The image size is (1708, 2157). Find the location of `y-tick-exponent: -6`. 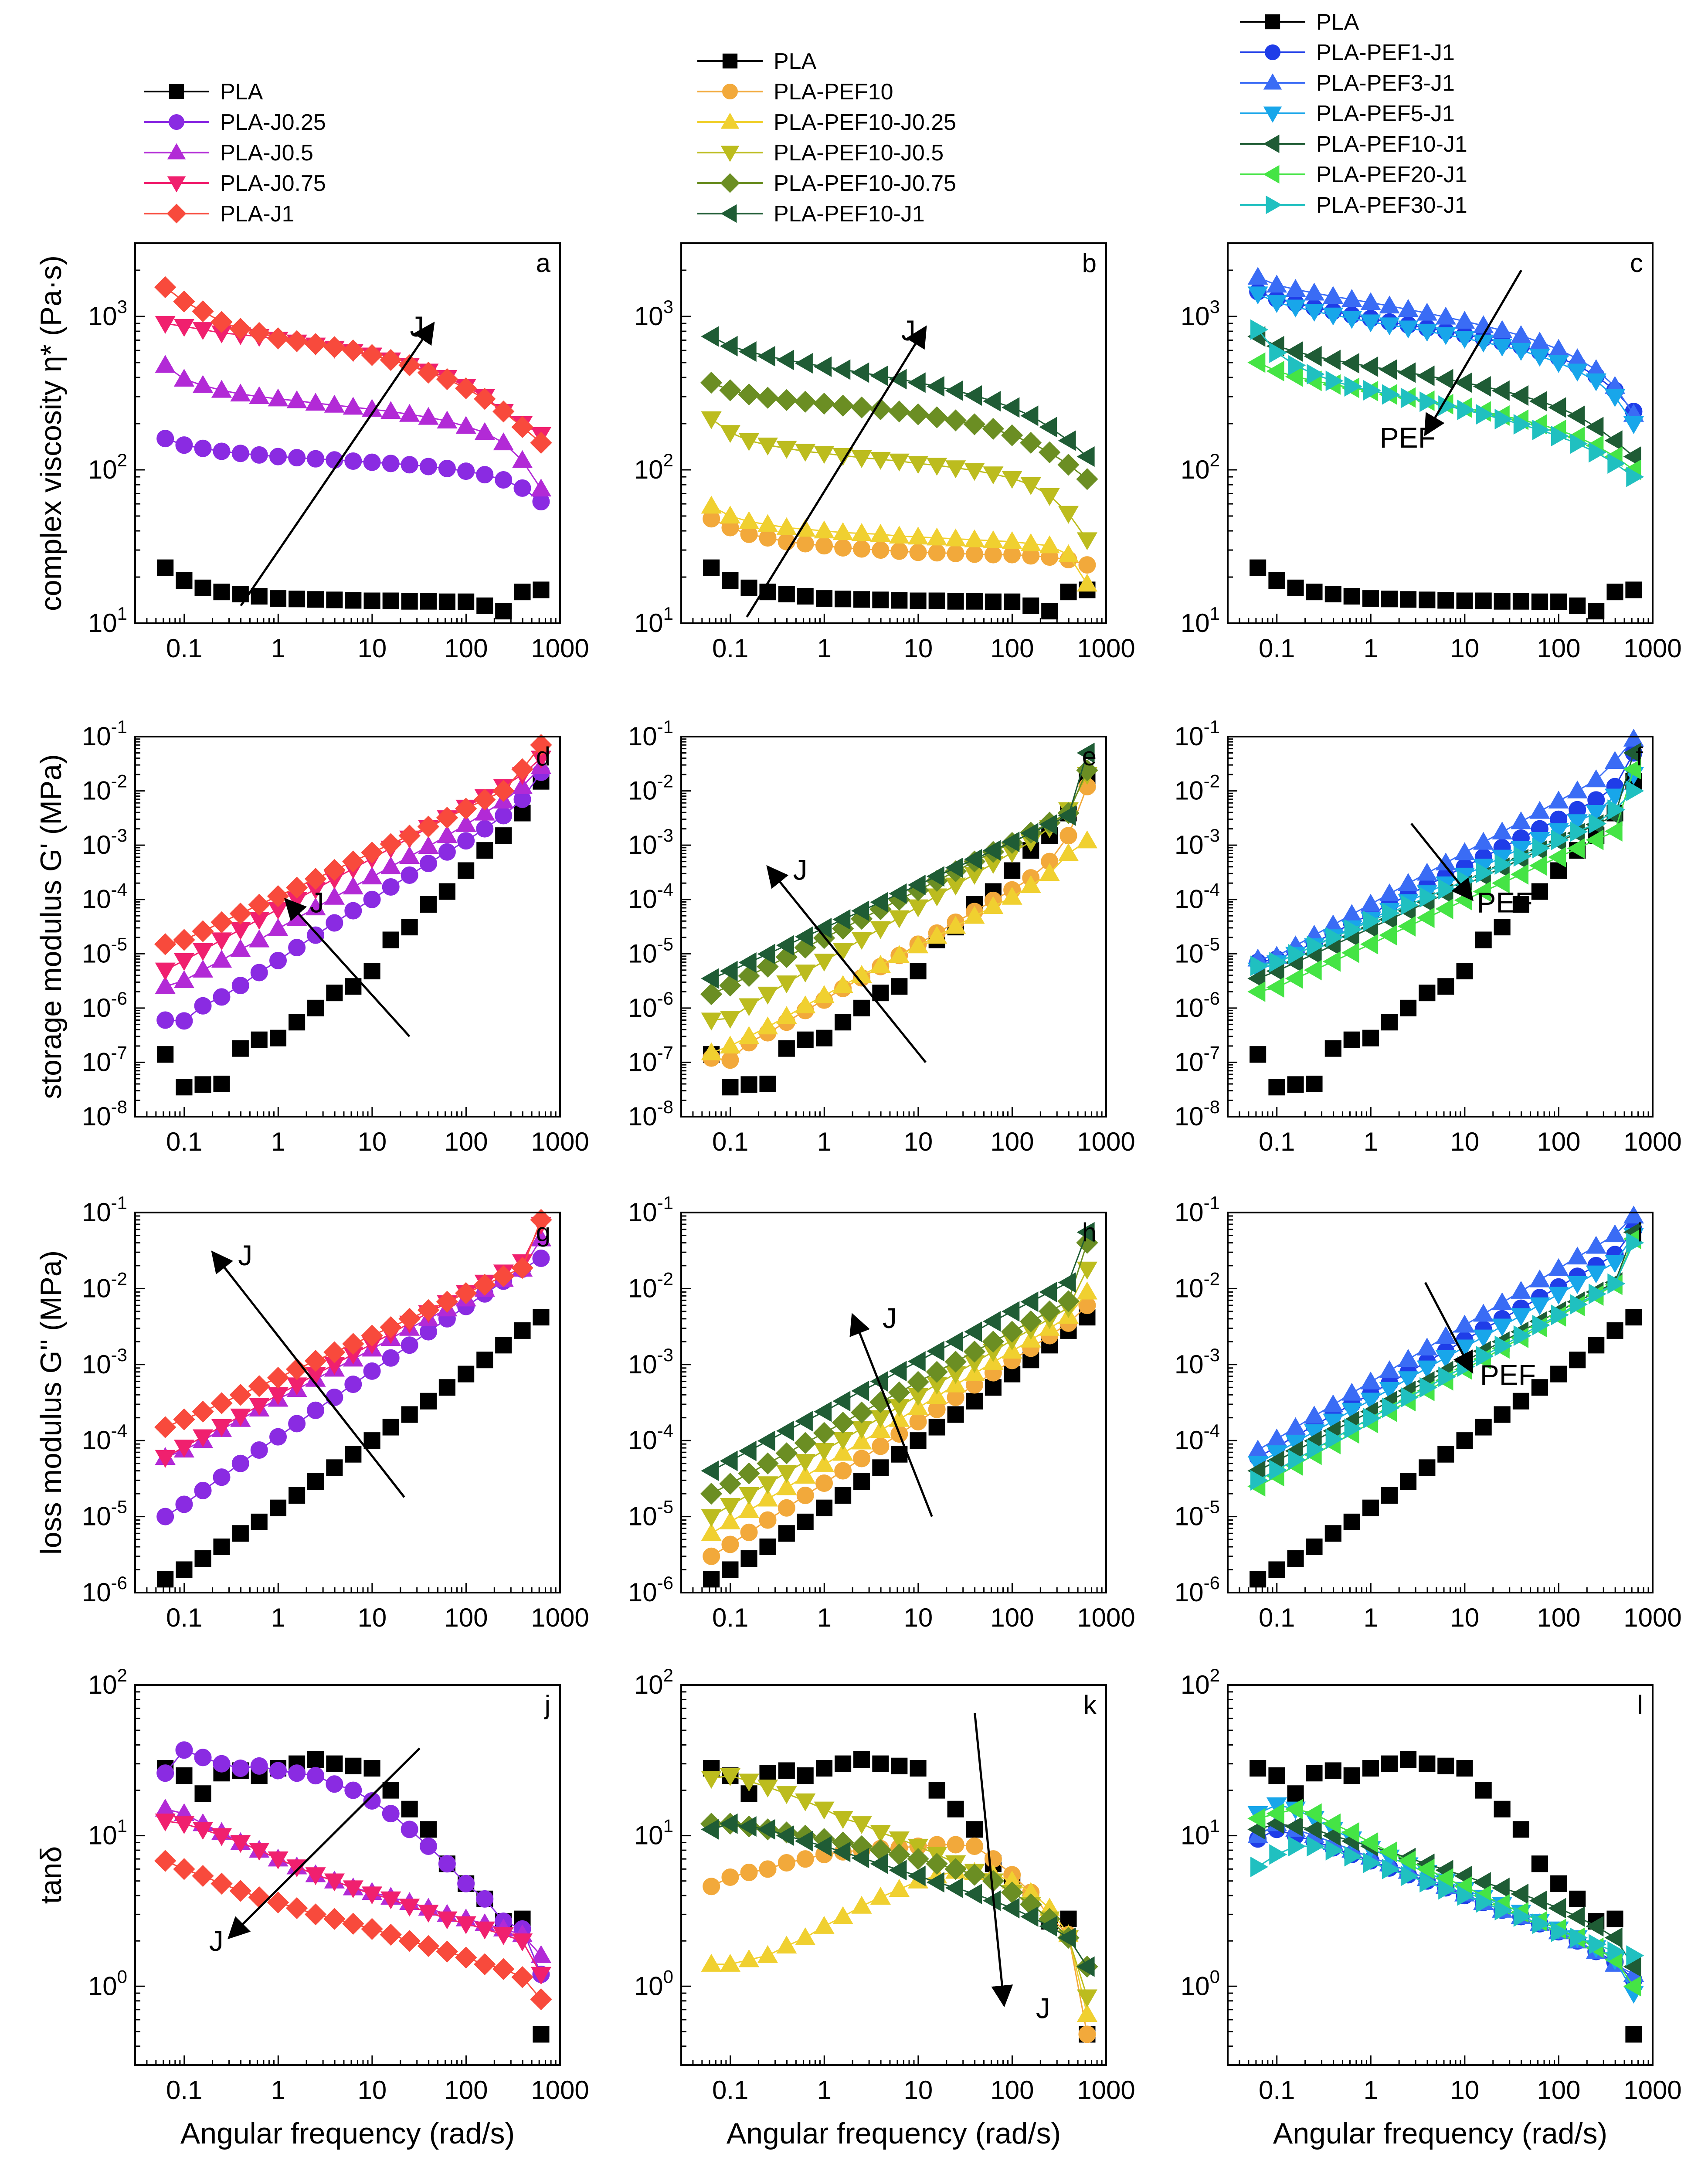

y-tick-exponent: -6 is located at coordinates (665, 998).